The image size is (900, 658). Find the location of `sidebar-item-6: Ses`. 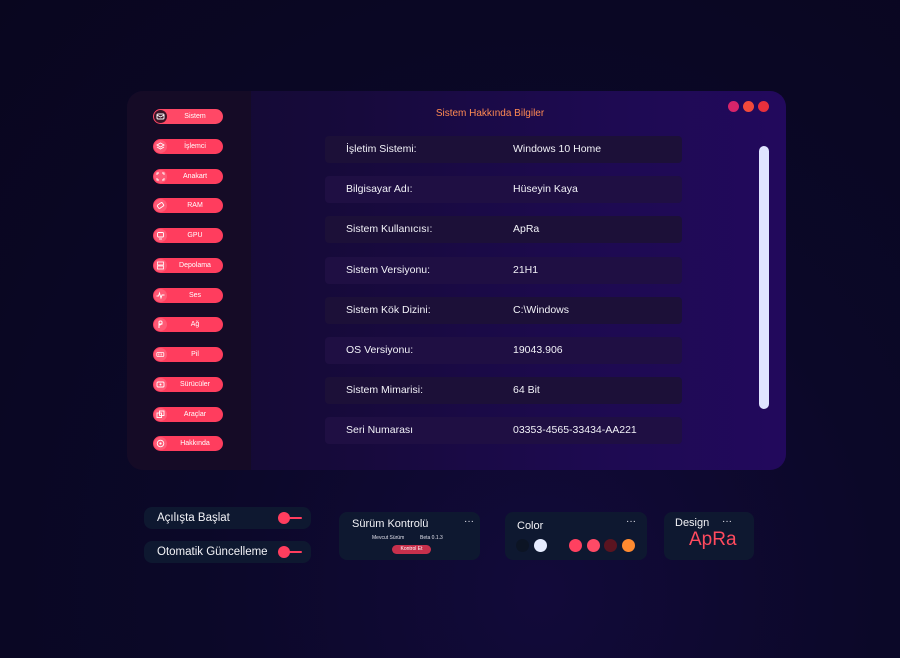

sidebar-item-6: Ses is located at coordinates (188, 295).